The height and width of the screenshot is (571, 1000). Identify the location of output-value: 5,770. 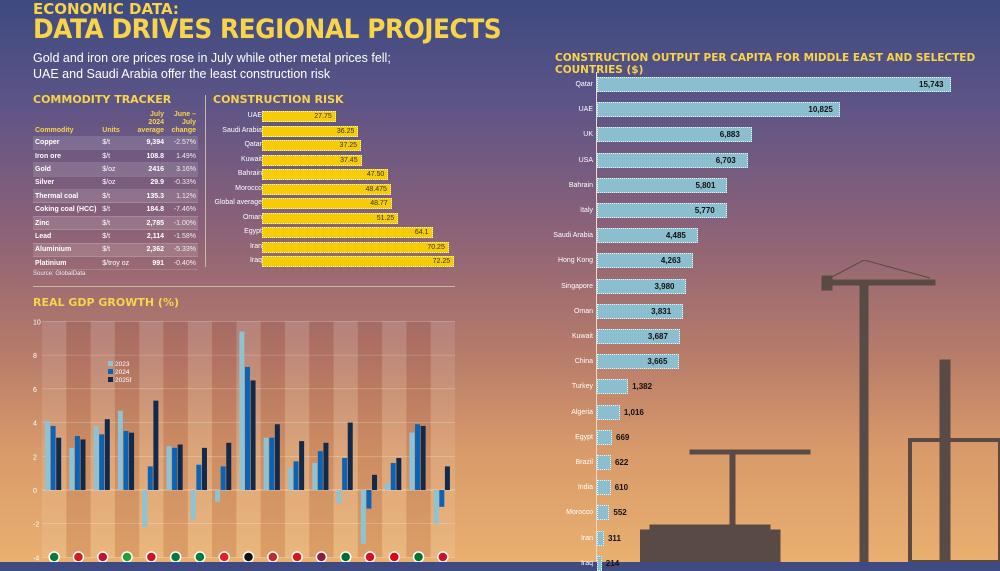
(704, 210).